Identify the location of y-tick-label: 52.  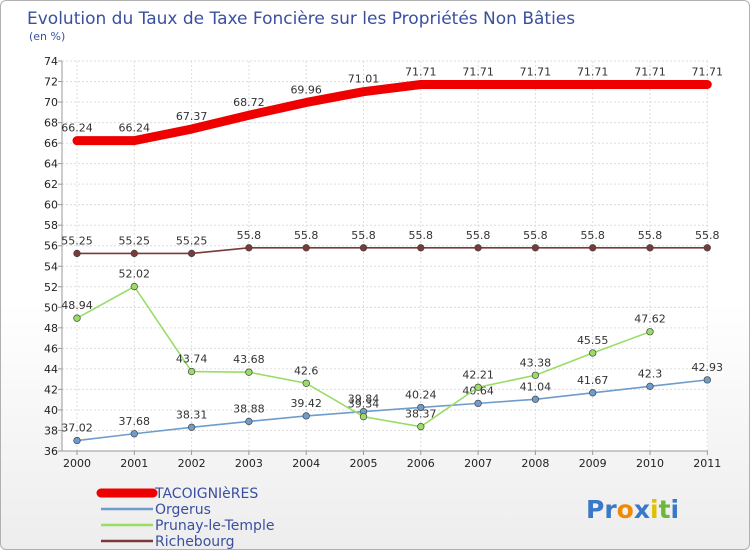
(51, 287).